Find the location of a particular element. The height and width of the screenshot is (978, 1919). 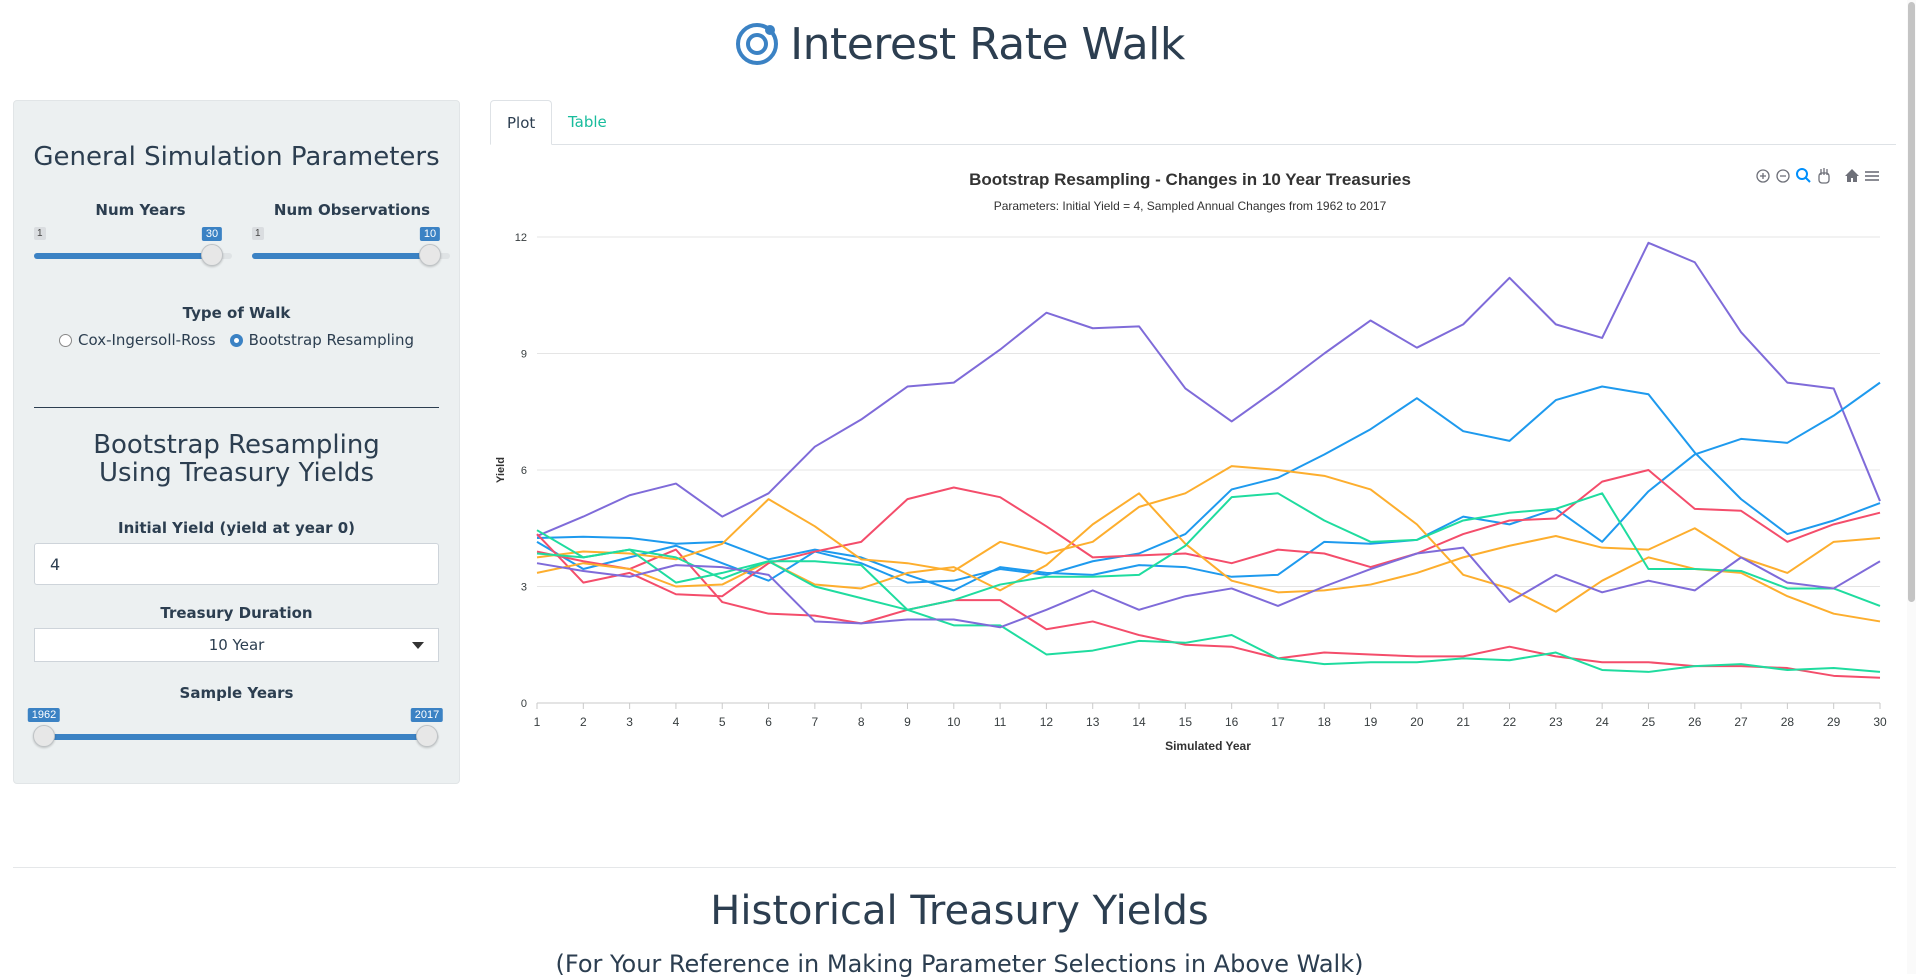

slider-min-label: 1 is located at coordinates (40, 233).